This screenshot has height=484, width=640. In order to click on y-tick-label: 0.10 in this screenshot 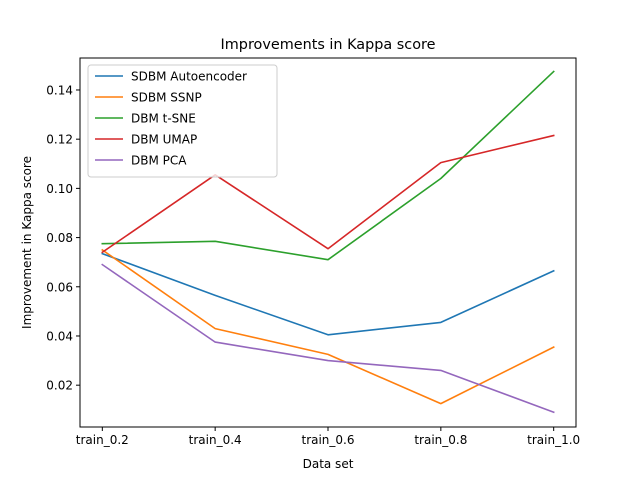, I will do `click(59, 189)`.